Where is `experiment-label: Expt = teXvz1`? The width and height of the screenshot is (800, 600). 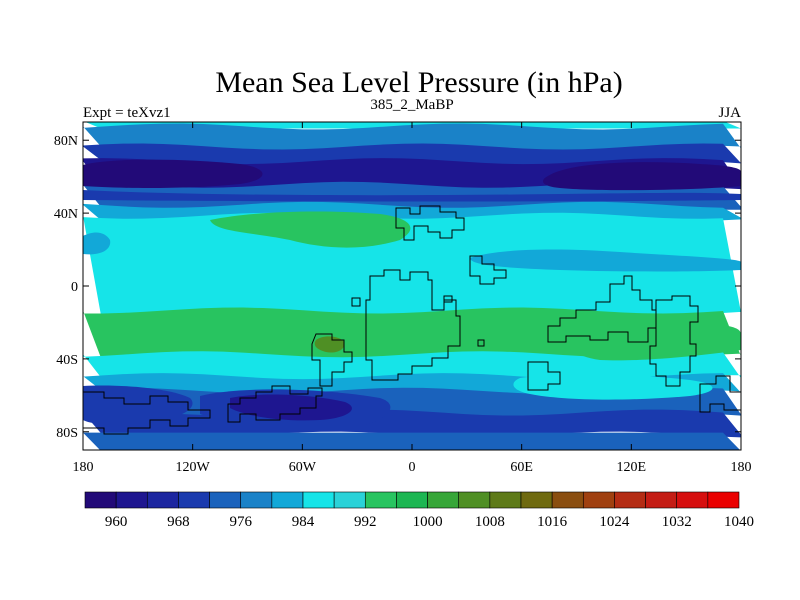 experiment-label: Expt = teXvz1 is located at coordinates (127, 113).